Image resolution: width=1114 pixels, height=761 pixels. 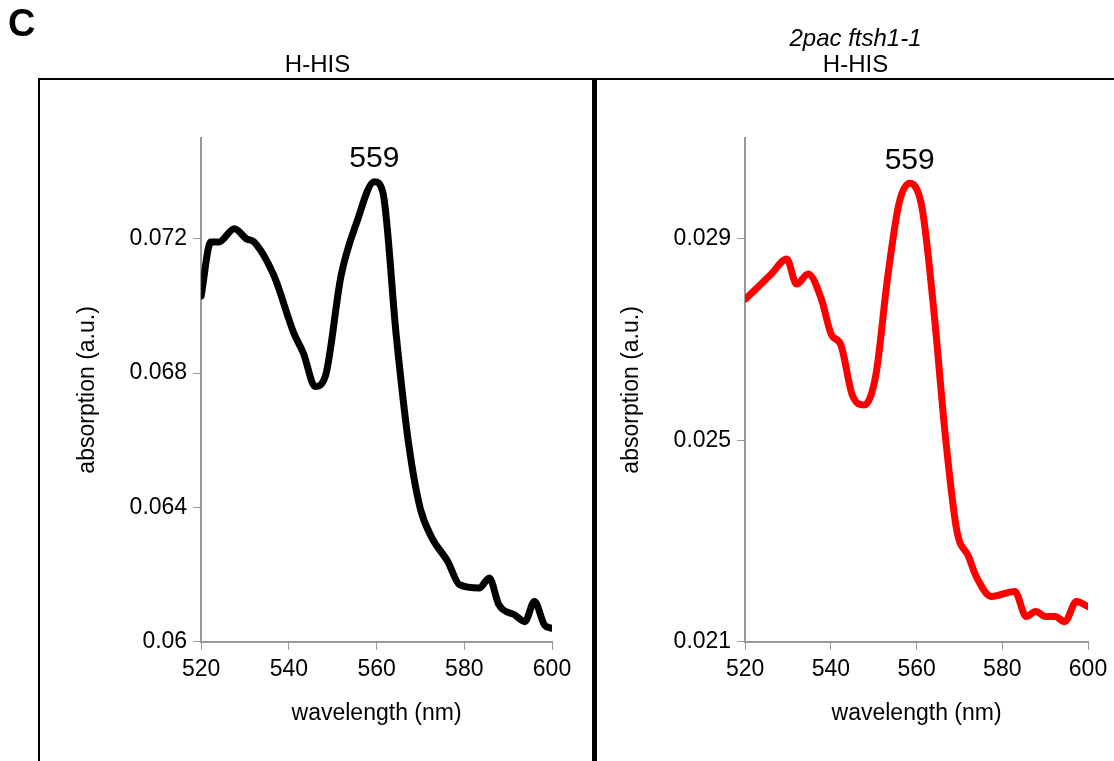 I want to click on chart-title: 2pac ftsh1-1, so click(x=855, y=38).